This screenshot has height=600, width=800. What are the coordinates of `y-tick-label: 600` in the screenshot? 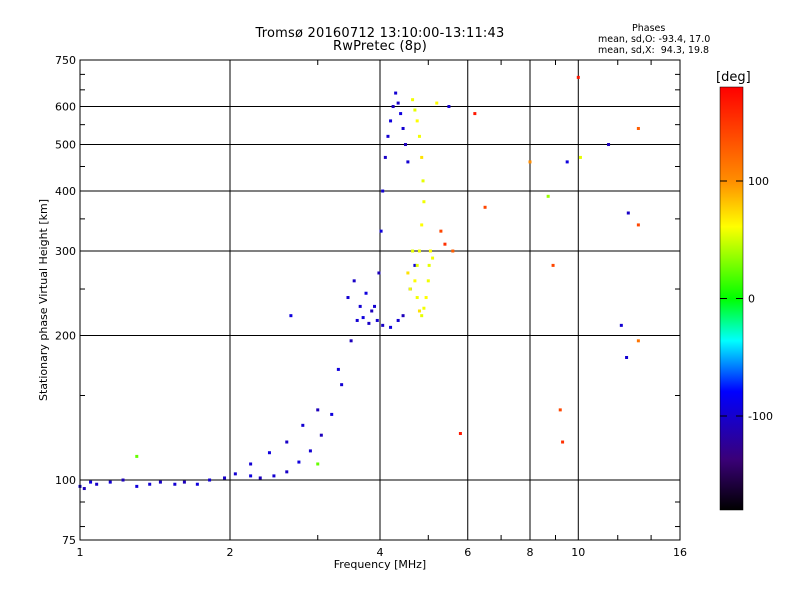 It's located at (65, 107).